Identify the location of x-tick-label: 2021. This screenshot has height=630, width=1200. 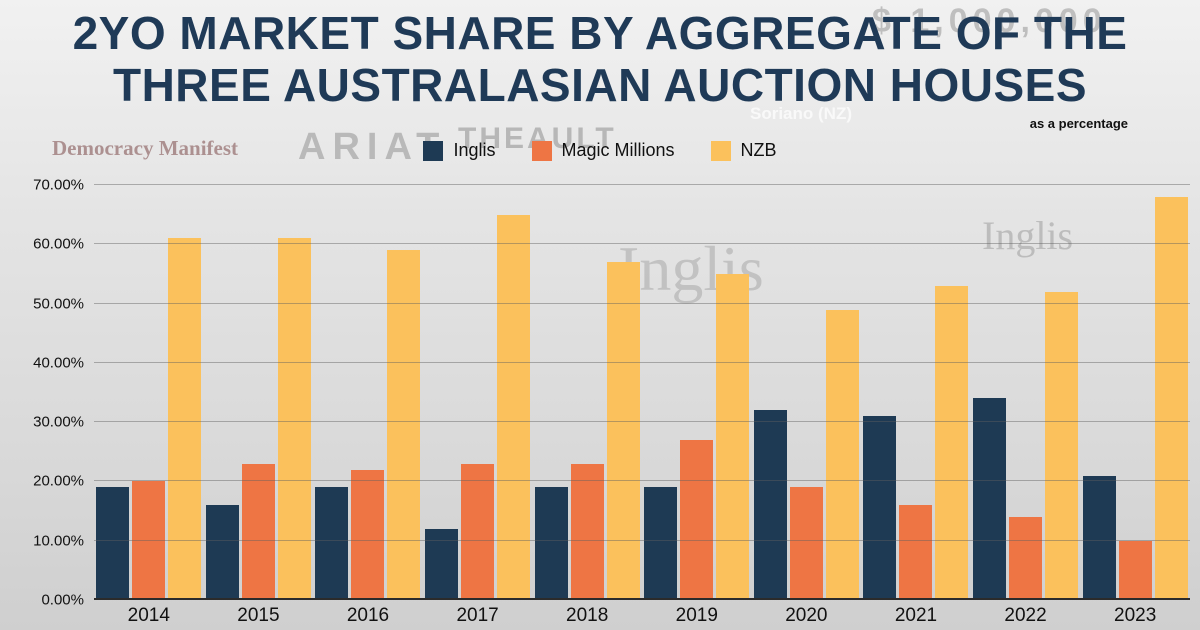
(916, 615).